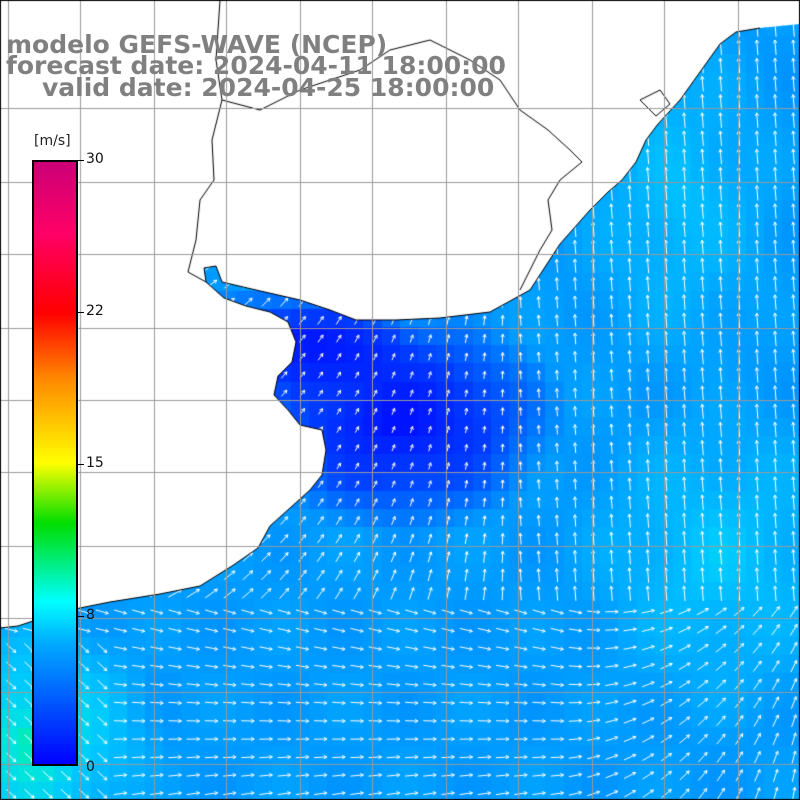  What do you see at coordinates (95, 311) in the screenshot?
I see `colorbar-tick-22: 22` at bounding box center [95, 311].